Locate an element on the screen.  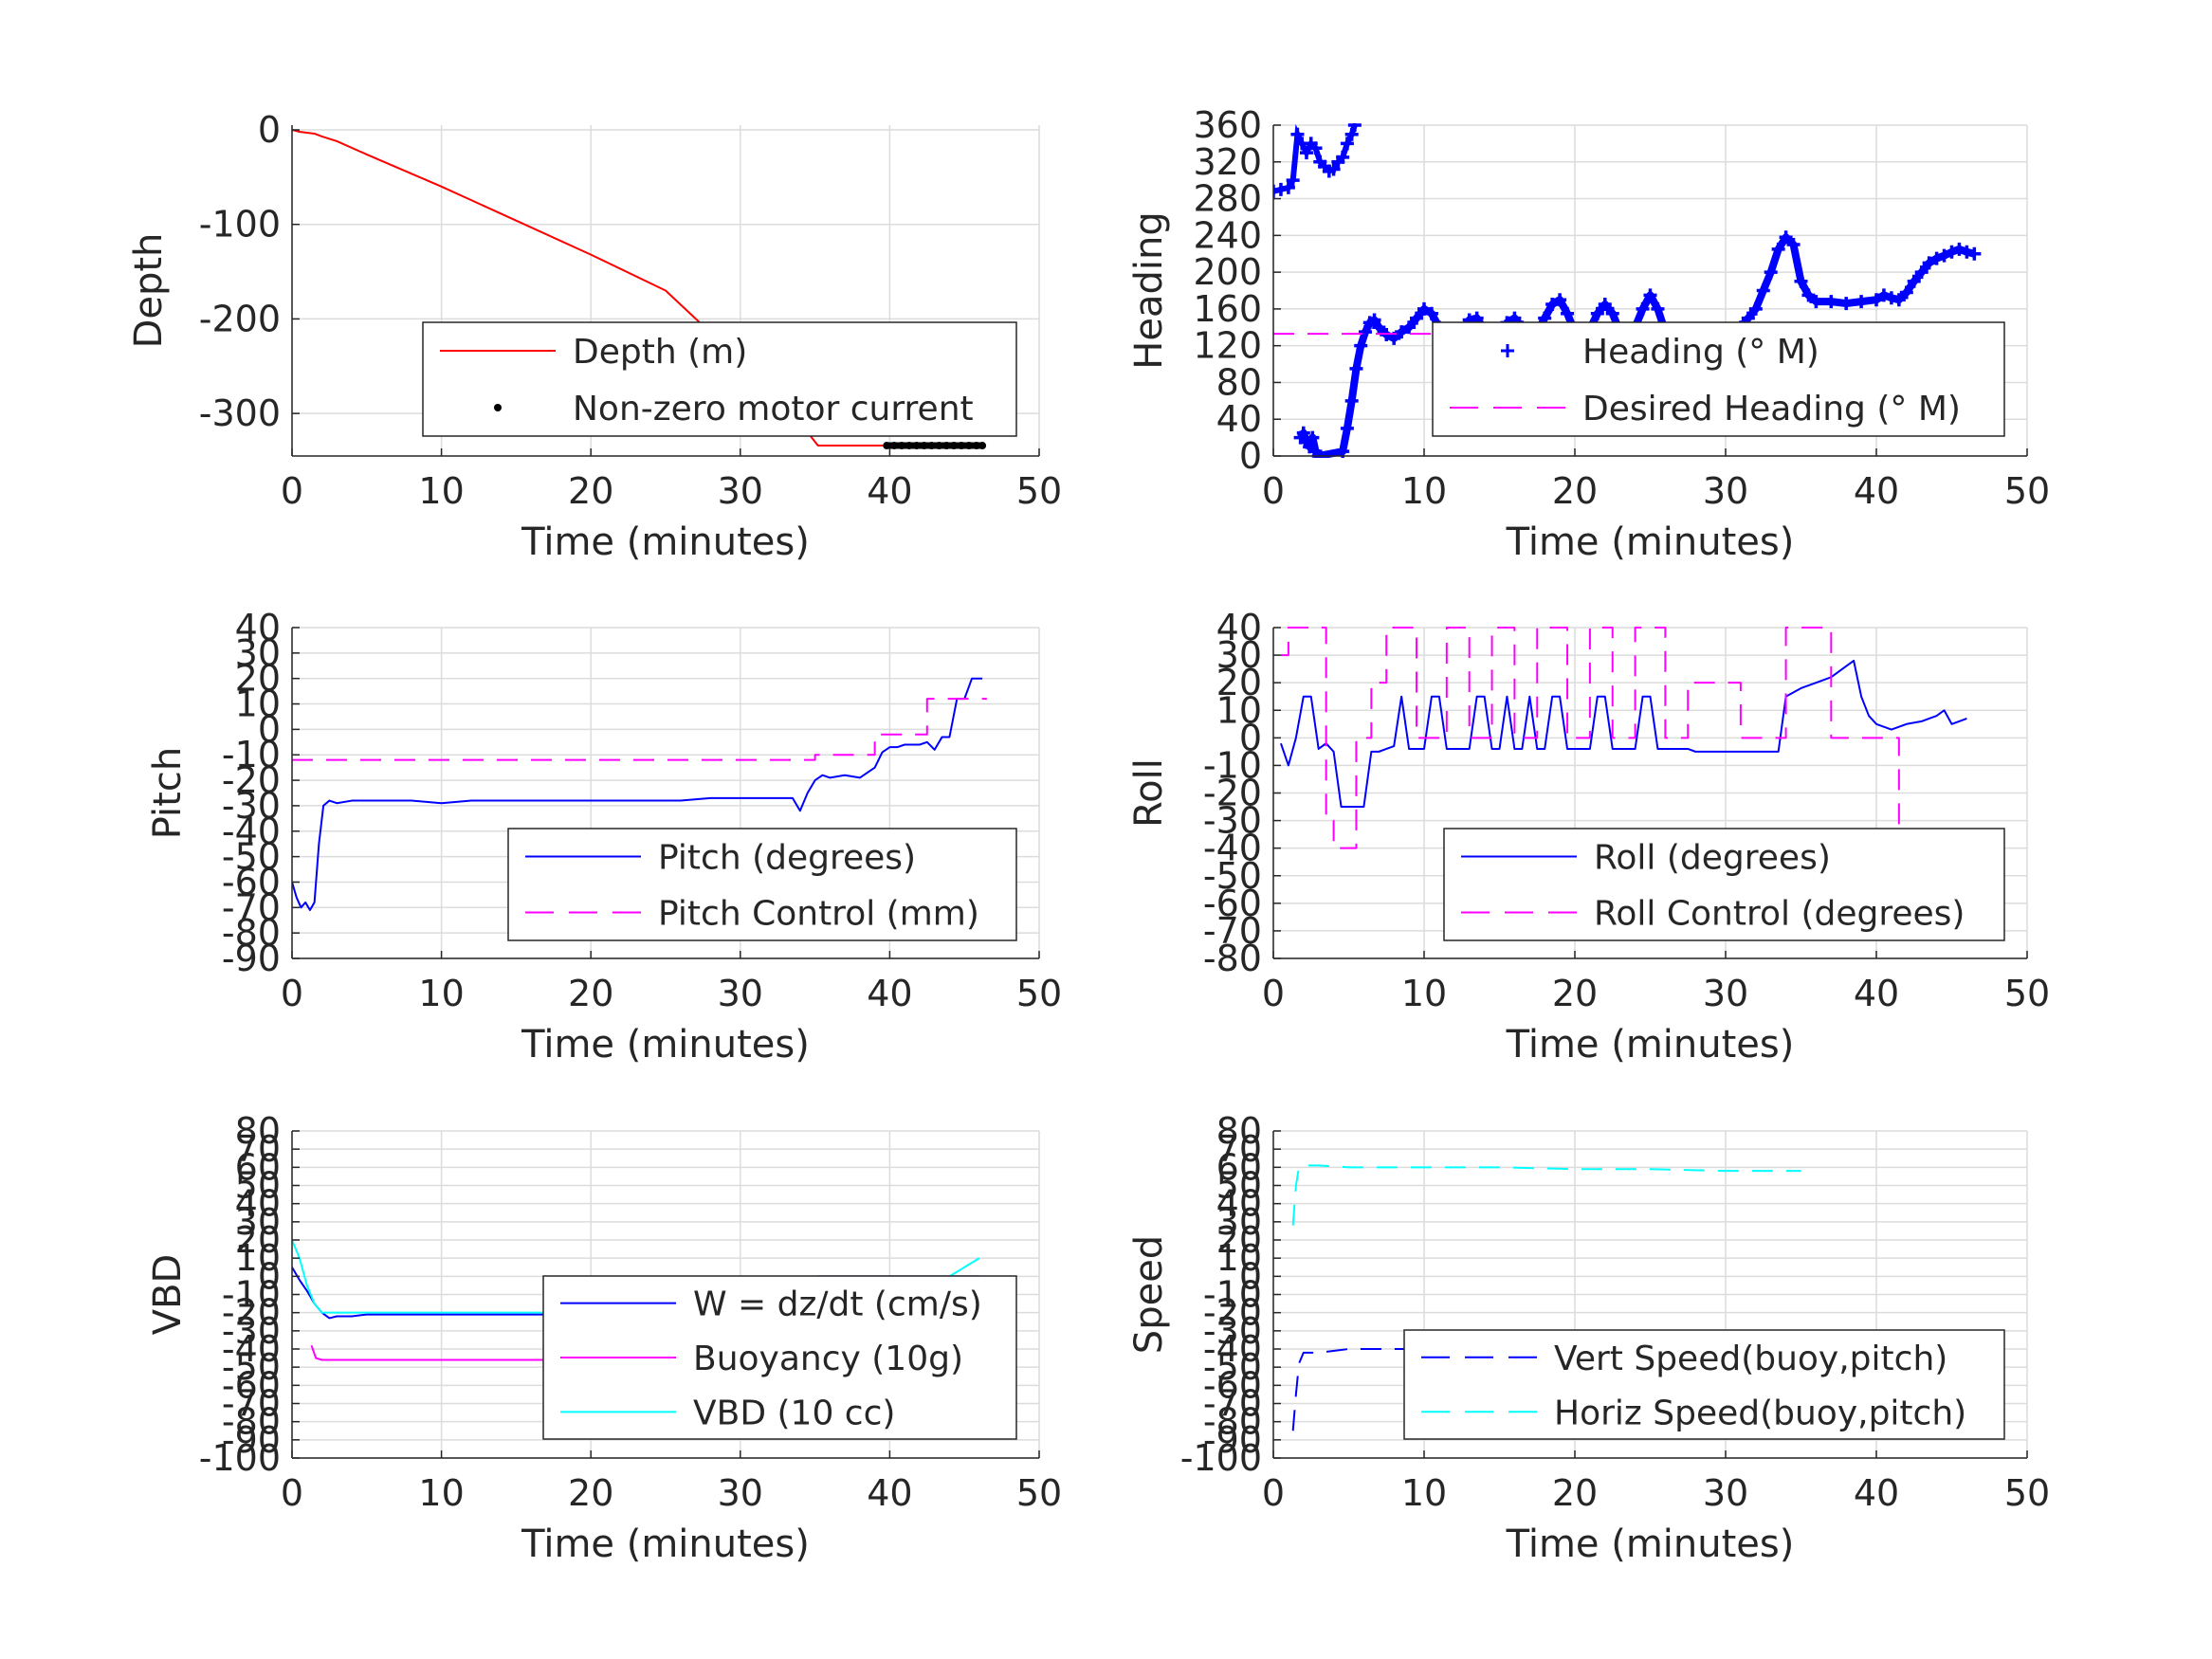
series-speed-1-line is located at coordinates (1546, 1195).